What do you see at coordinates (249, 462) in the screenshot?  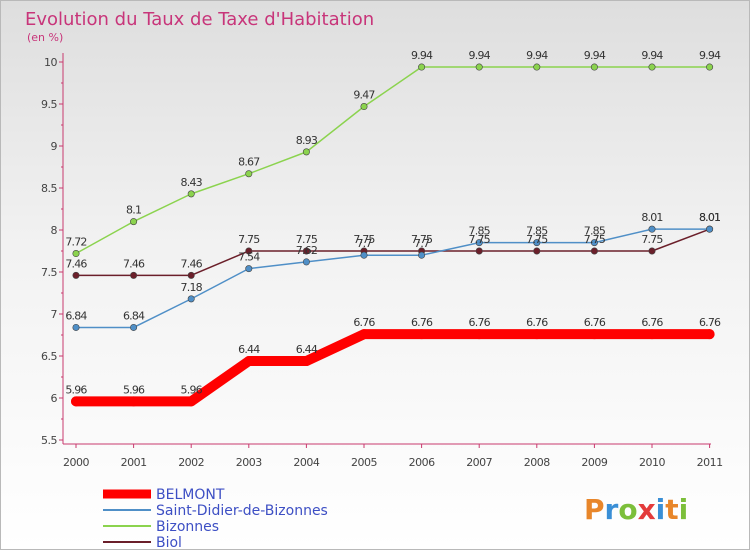 I see `x-tick-label: 2003` at bounding box center [249, 462].